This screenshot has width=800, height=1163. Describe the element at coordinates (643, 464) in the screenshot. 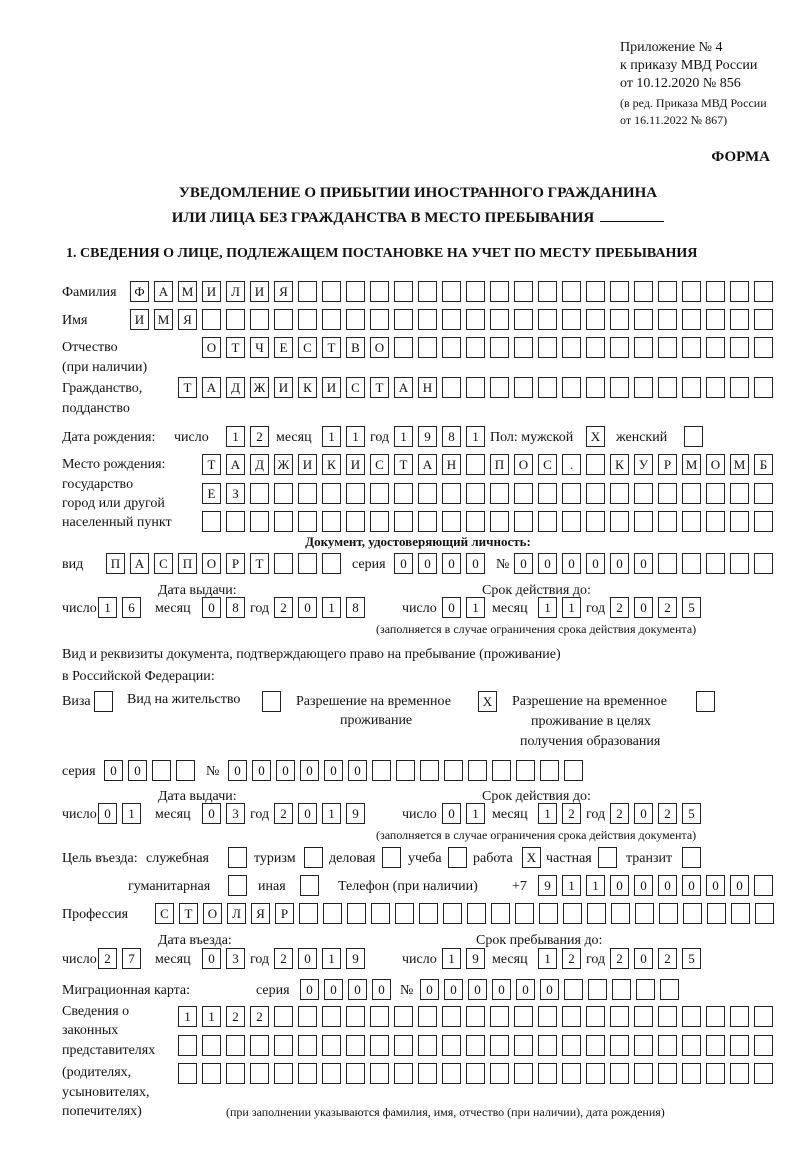

I see `char-cell: У` at that location.